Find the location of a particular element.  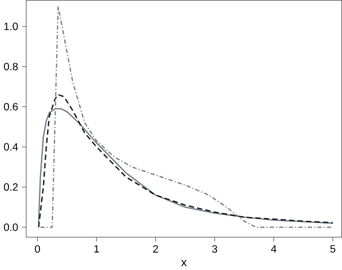

x-tick-label: 3 is located at coordinates (215, 249).